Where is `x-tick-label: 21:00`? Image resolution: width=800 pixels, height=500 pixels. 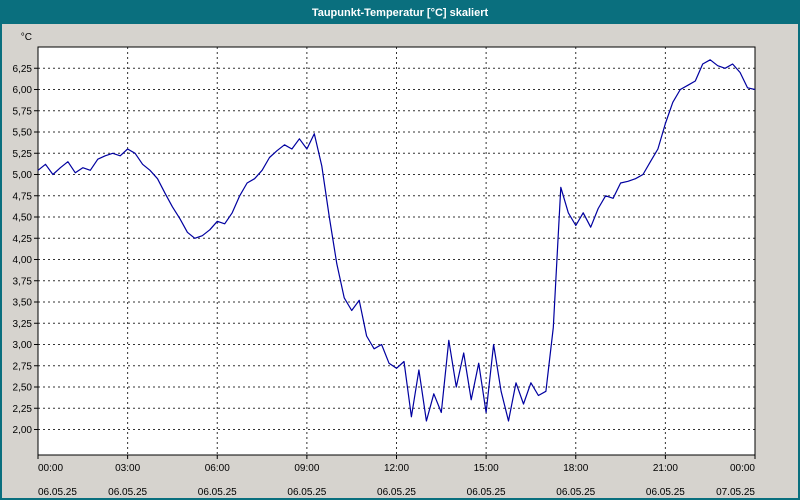
x-tick-label: 21:00 is located at coordinates (665, 468).